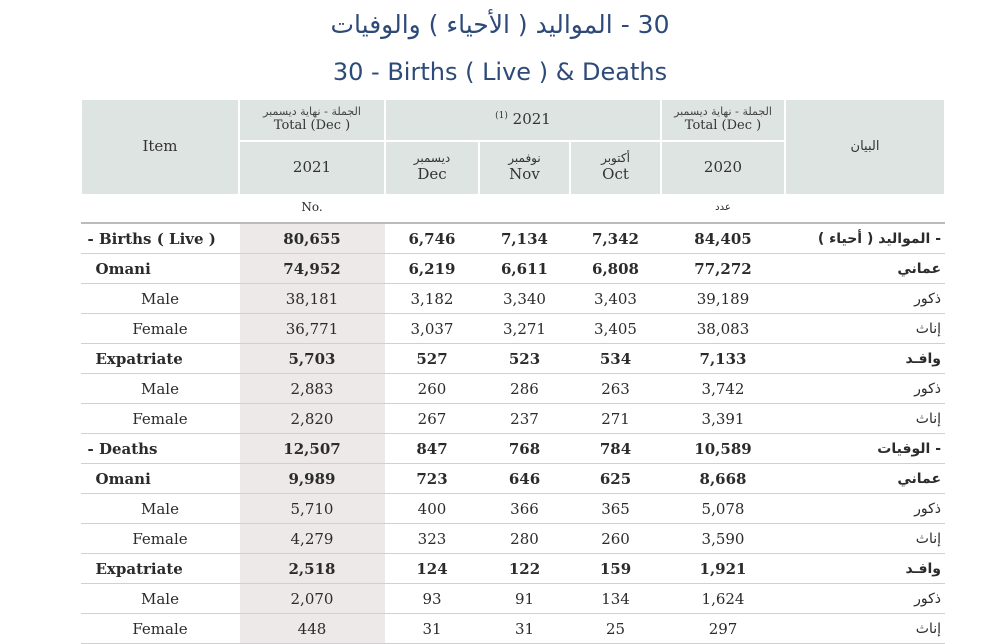 Image resolution: width=1000 pixels, height=644 pixels. Describe the element at coordinates (524, 328) in the screenshot. I see `value-nov: 3,271` at that location.